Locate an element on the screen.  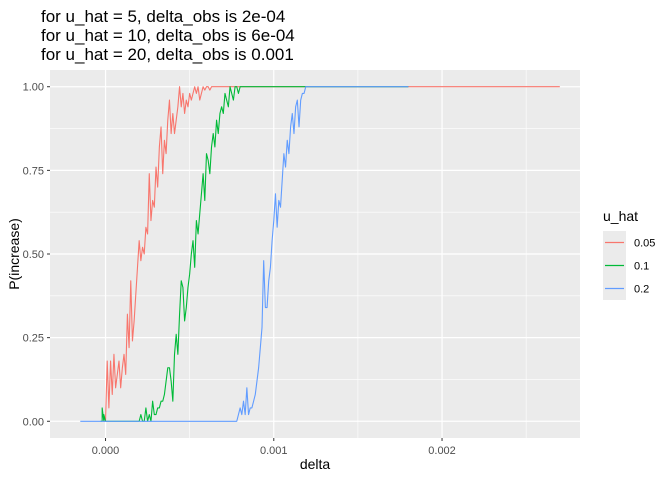
y-tick-label: 0.00 is located at coordinates (33, 422).